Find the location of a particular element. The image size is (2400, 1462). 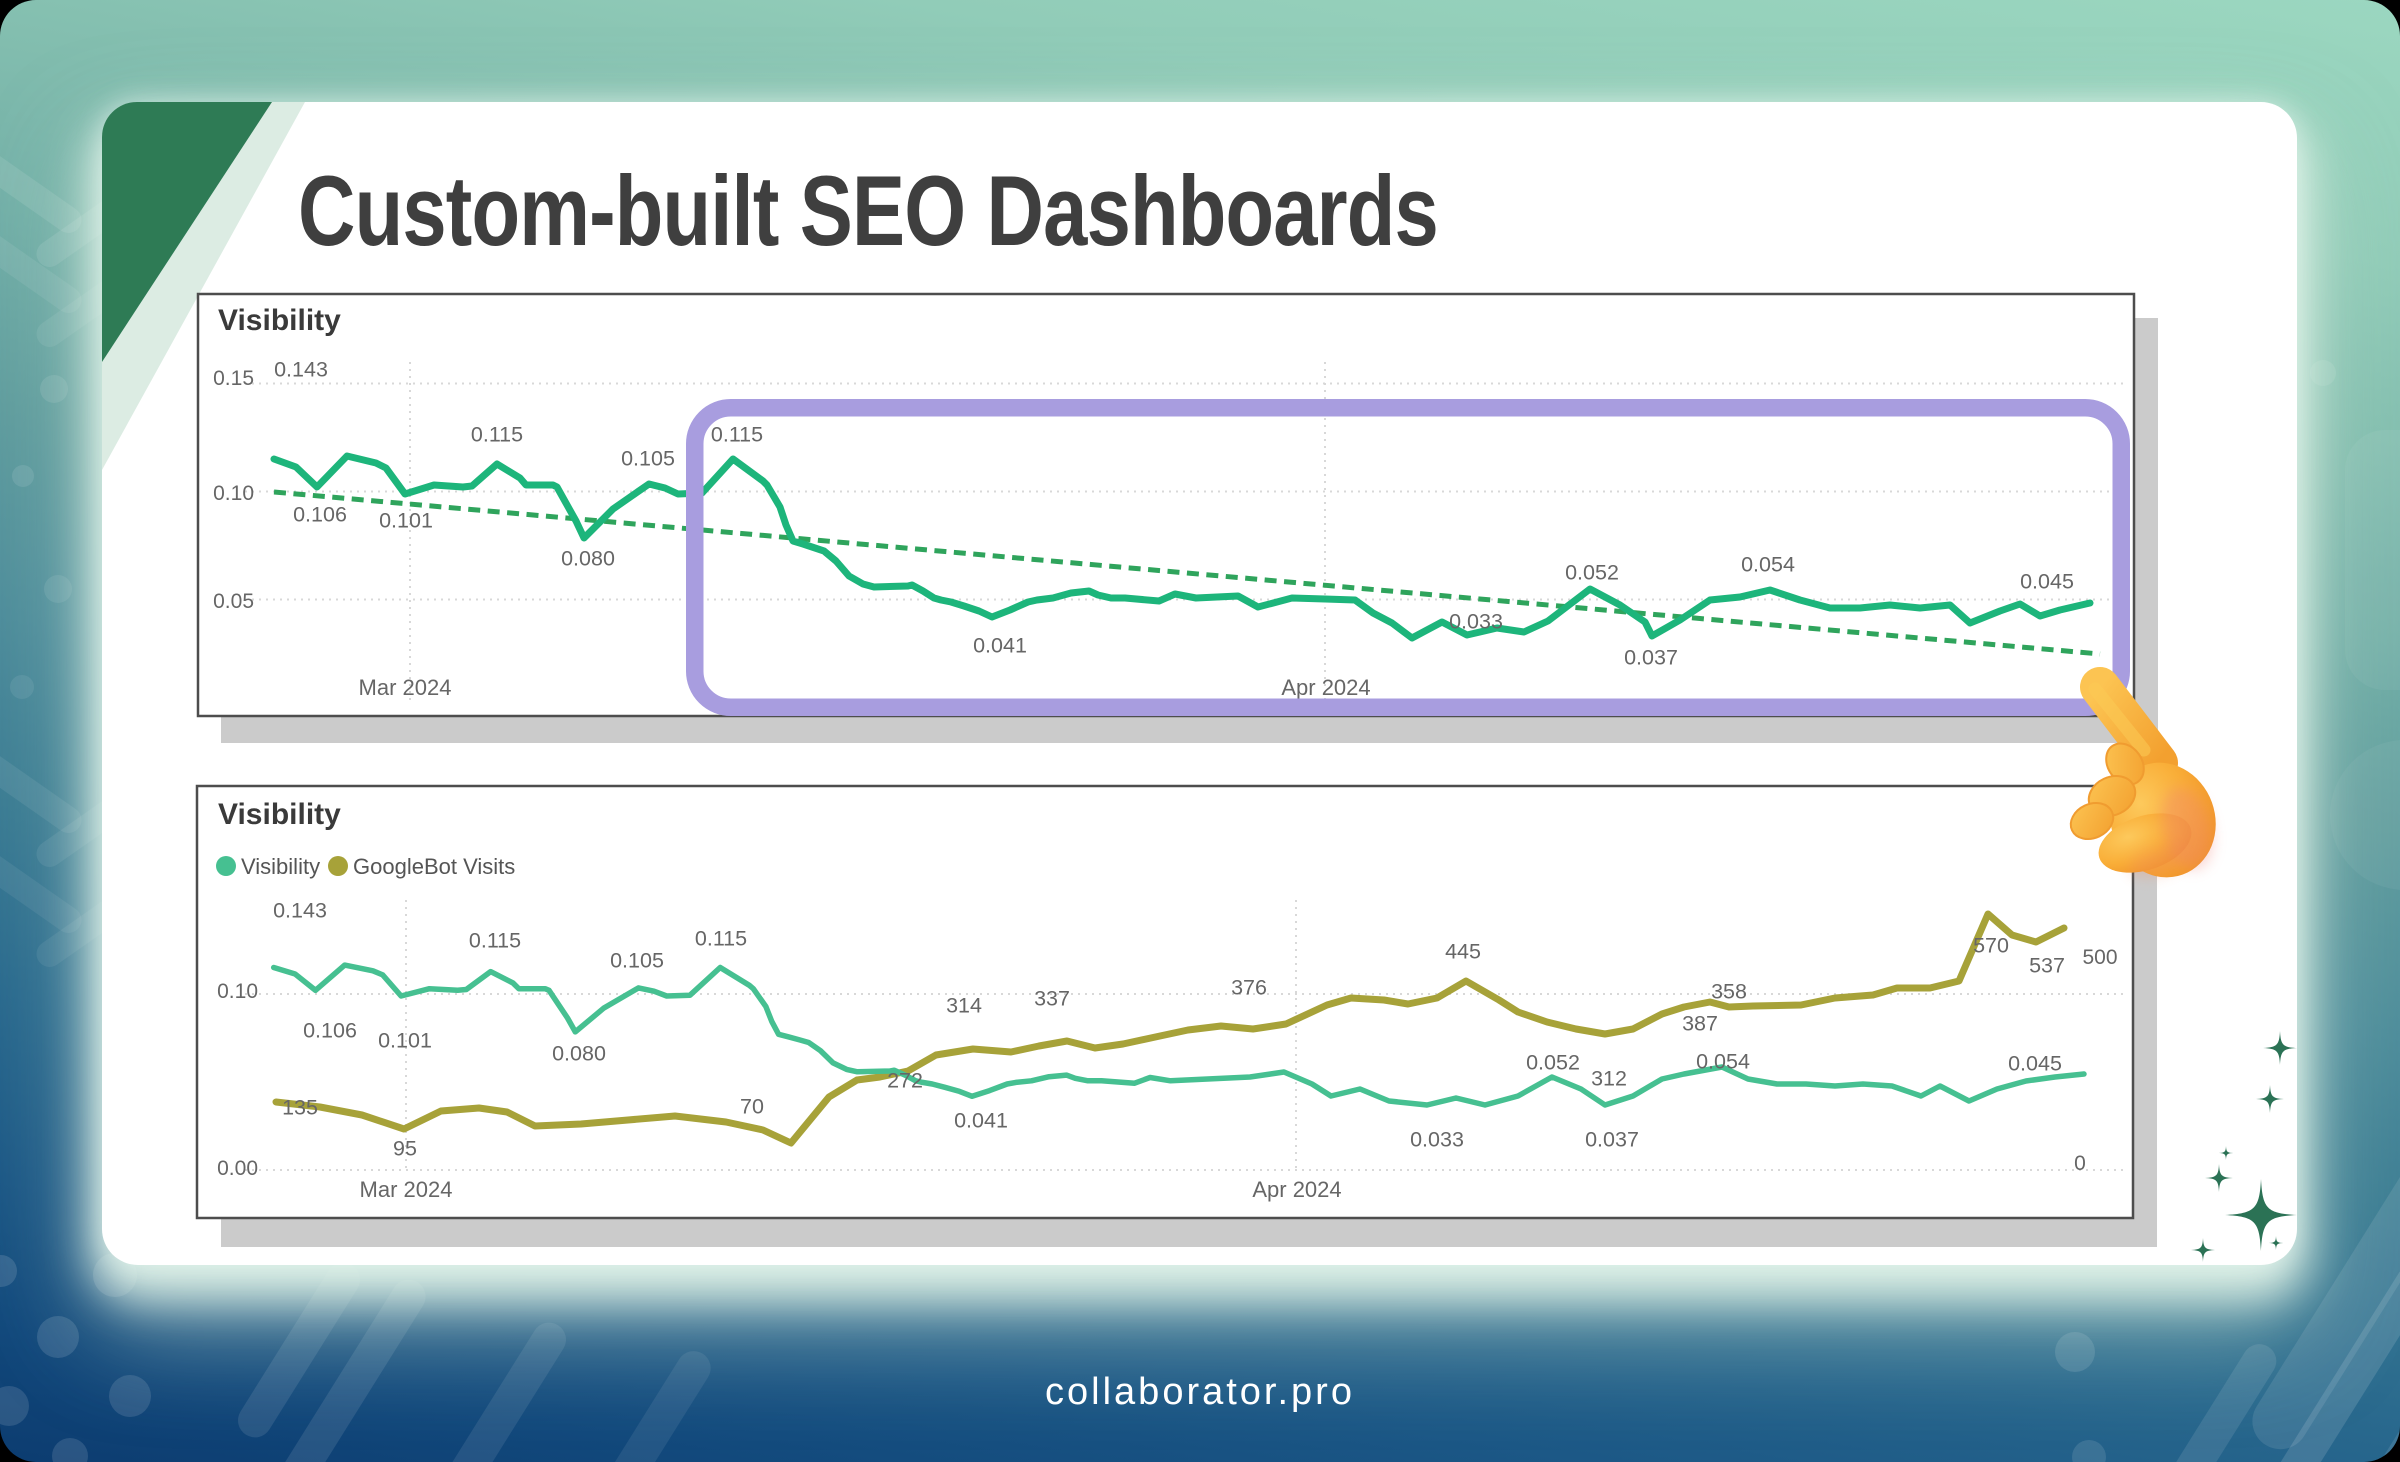

svg-text: 70 is located at coordinates (752, 1107).